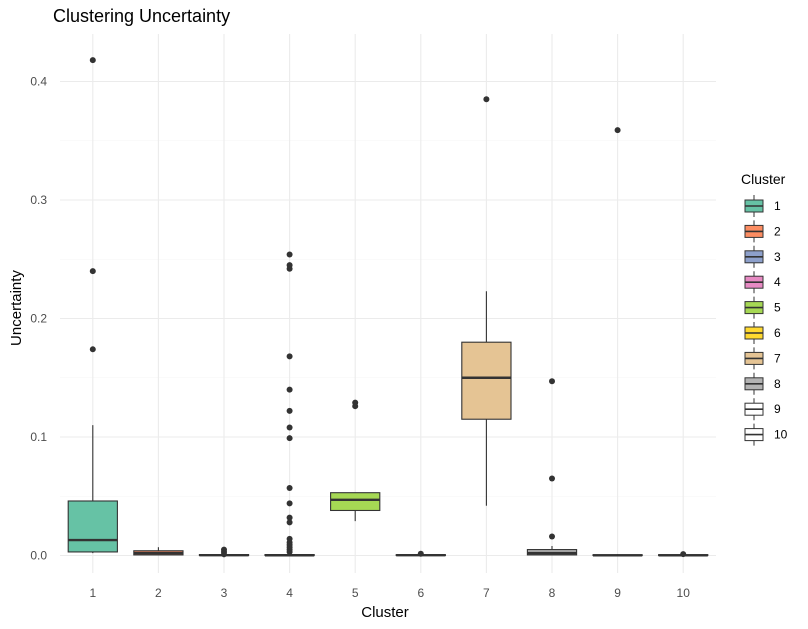 The image size is (808, 629). Describe the element at coordinates (777, 257) in the screenshot. I see `legend-label: 3` at that location.